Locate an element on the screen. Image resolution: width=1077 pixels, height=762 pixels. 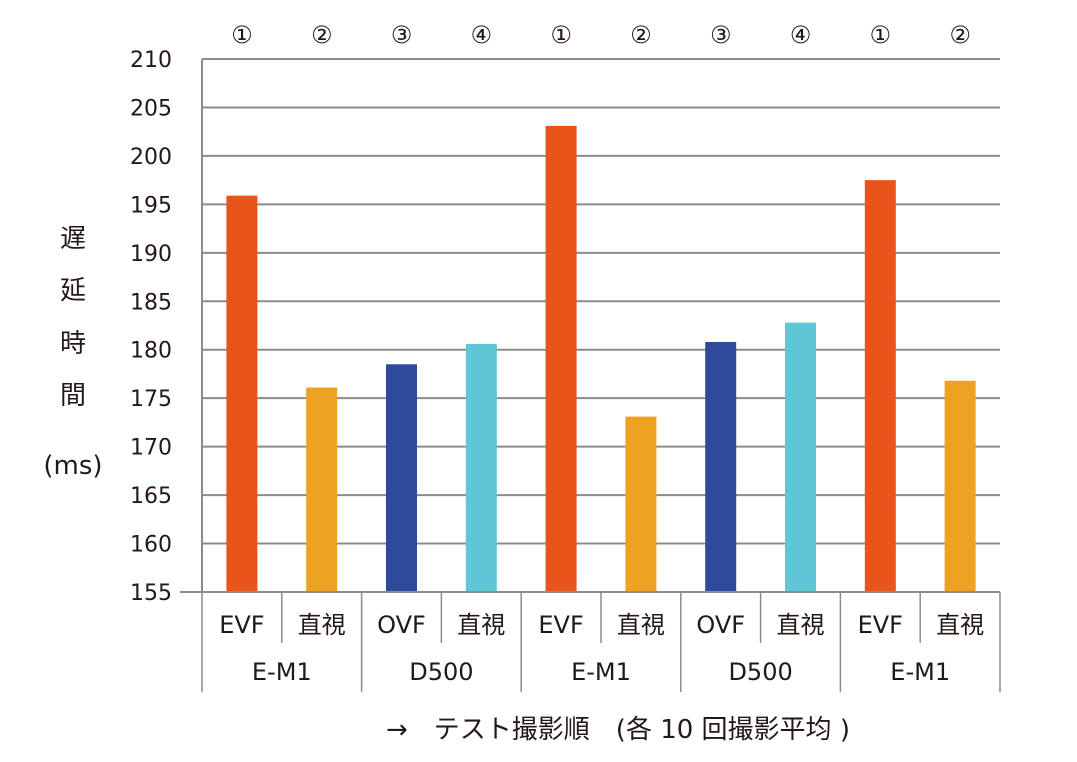
y-axis-label-char: 遅 is located at coordinates (73, 239).